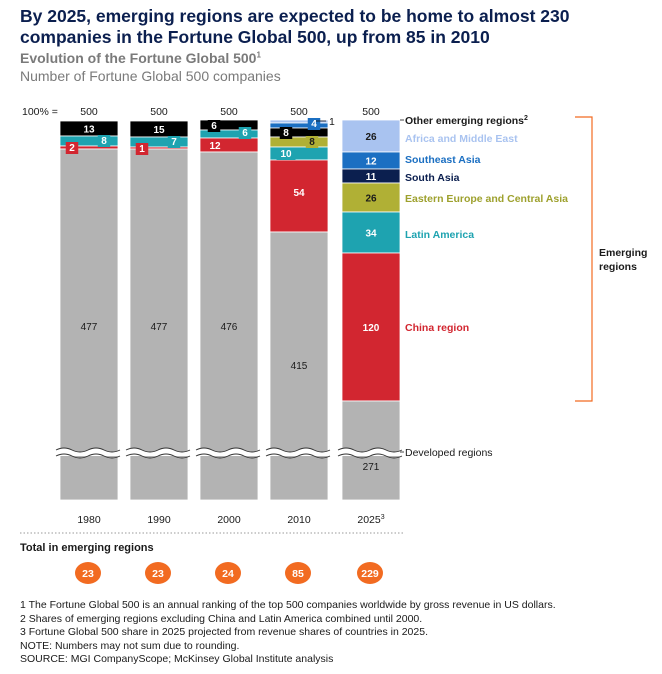 The image size is (662, 674). I want to click on value-label-2000-1: 12, so click(215, 146).